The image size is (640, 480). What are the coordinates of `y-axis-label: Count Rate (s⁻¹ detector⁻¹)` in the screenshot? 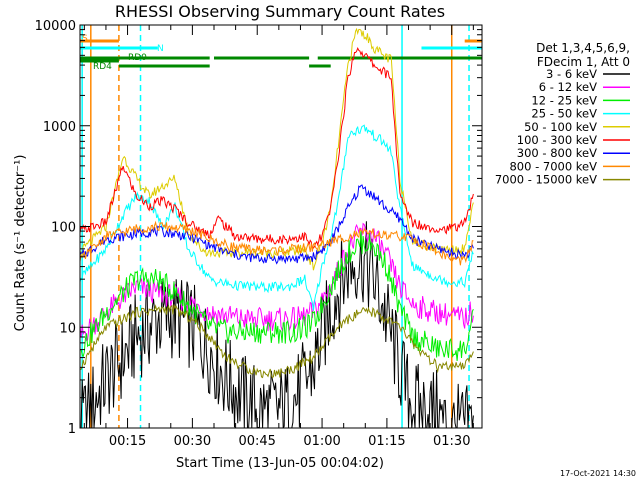 It's located at (20, 243).